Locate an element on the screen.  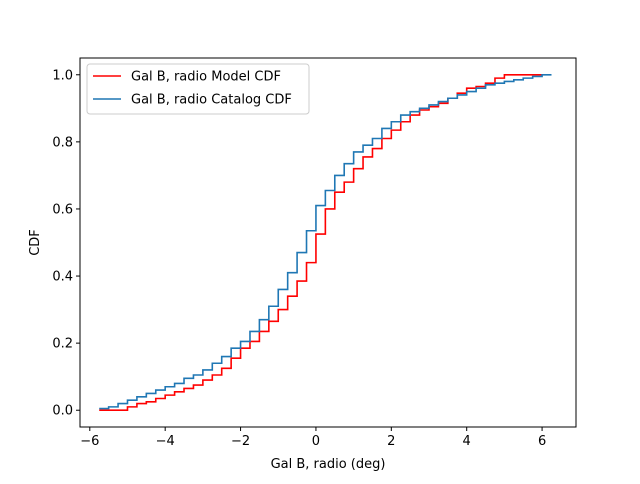
y-axis-label: CDF is located at coordinates (35, 242).